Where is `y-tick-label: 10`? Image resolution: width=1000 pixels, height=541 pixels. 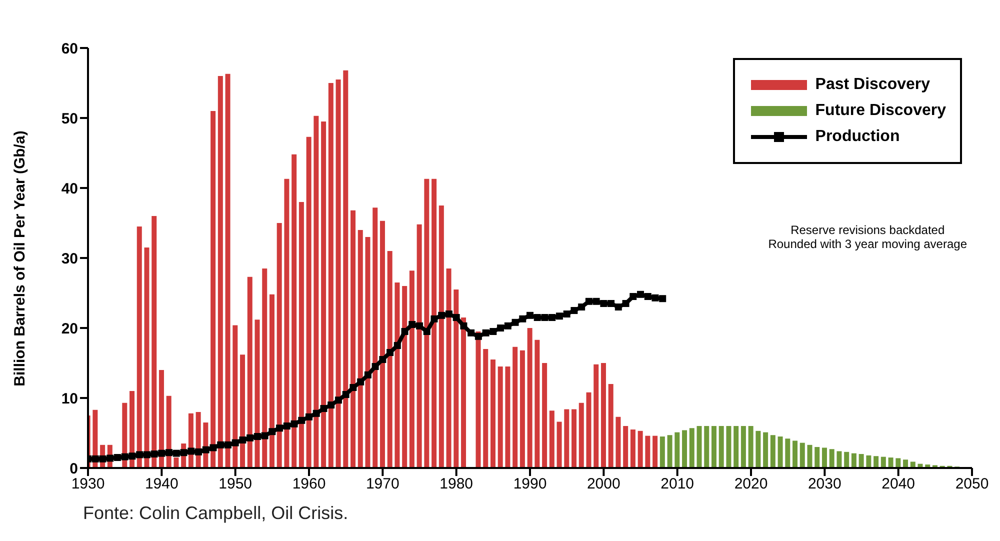 y-tick-label: 10 is located at coordinates (69, 399).